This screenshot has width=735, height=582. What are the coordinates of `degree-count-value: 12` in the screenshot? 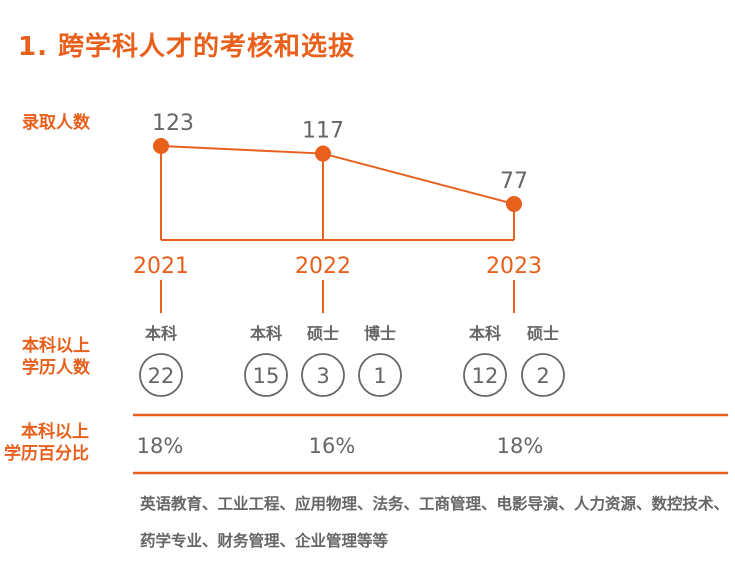 It's located at (485, 376).